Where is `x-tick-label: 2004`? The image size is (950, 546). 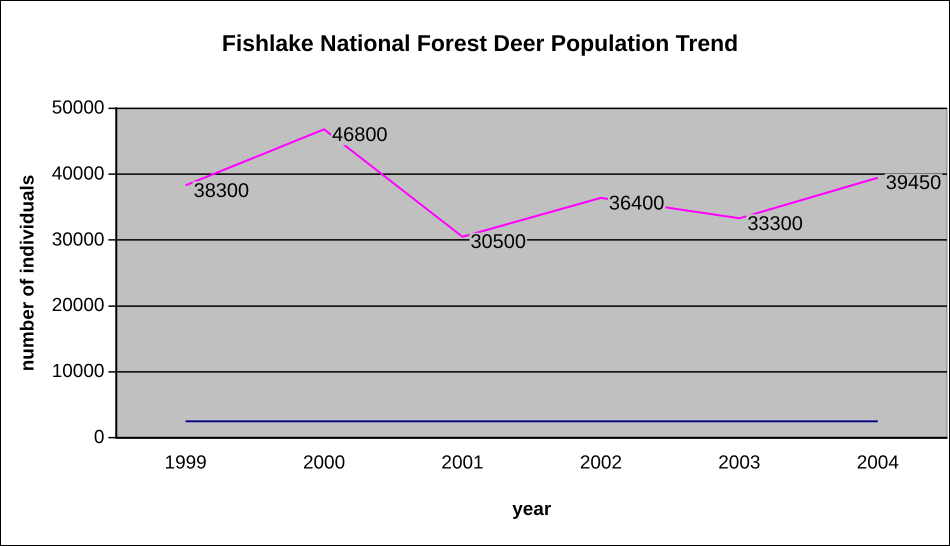
x-tick-label: 2004 is located at coordinates (877, 463).